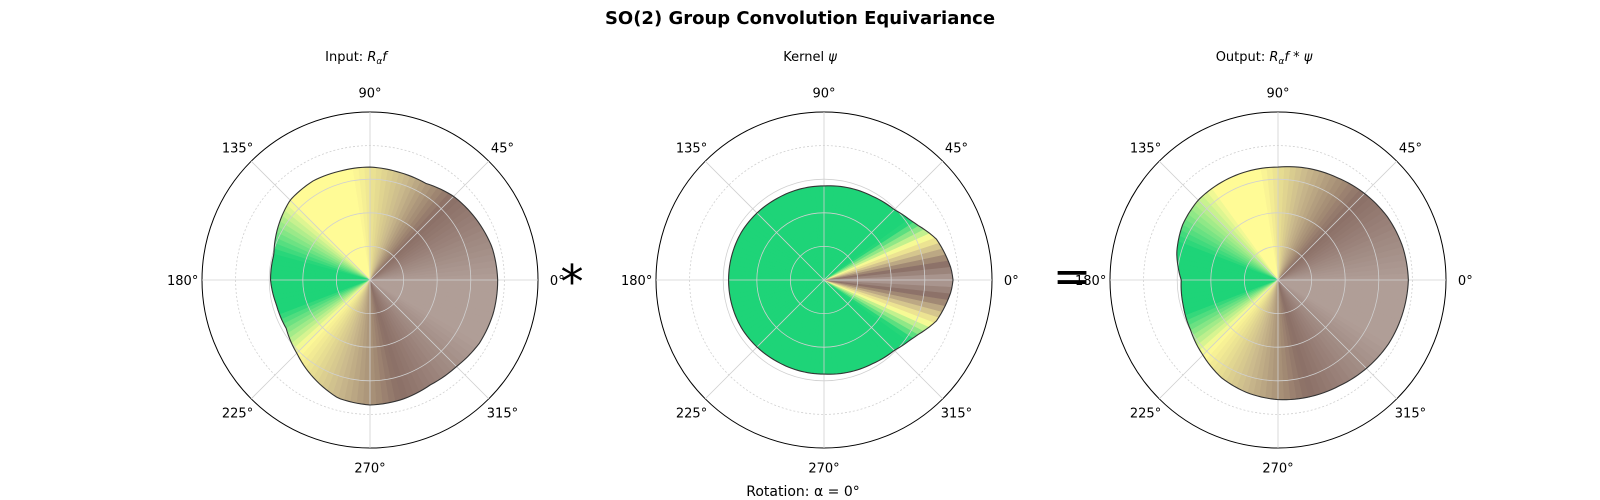  What do you see at coordinates (1243, 57) in the screenshot?
I see `panel-title-prefix: Output:` at bounding box center [1243, 57].